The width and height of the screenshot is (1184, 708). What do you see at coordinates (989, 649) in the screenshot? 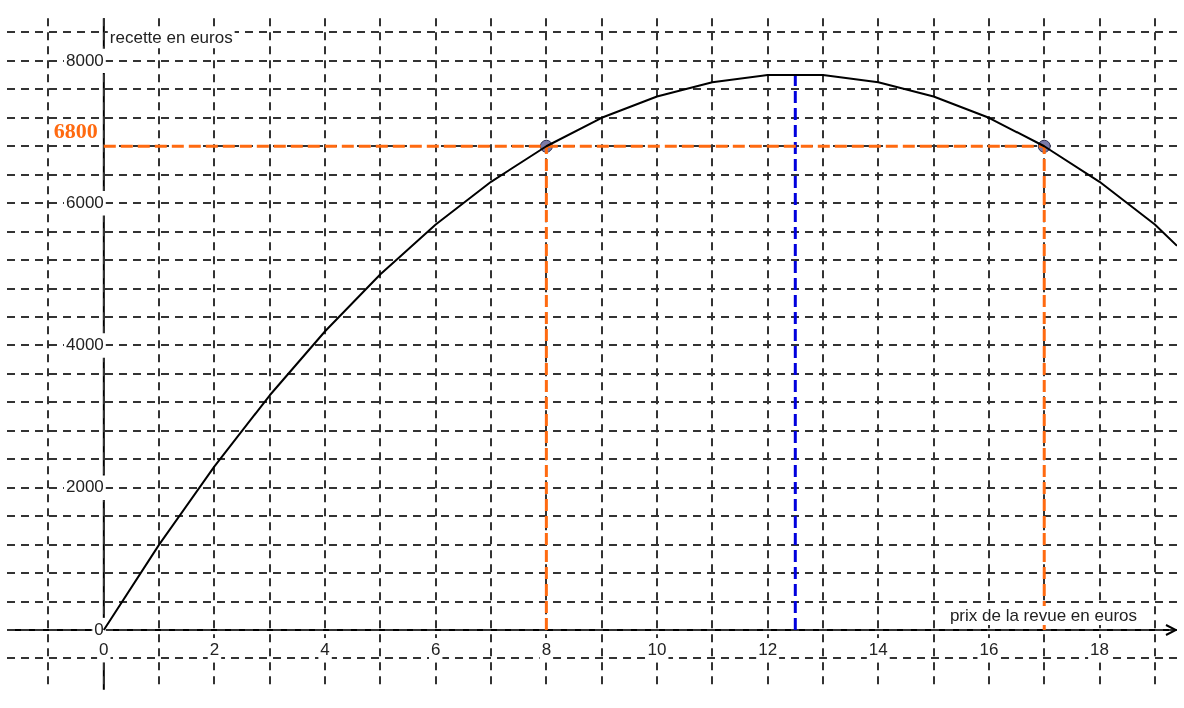
I see `x-tick-label: 16` at bounding box center [989, 649].